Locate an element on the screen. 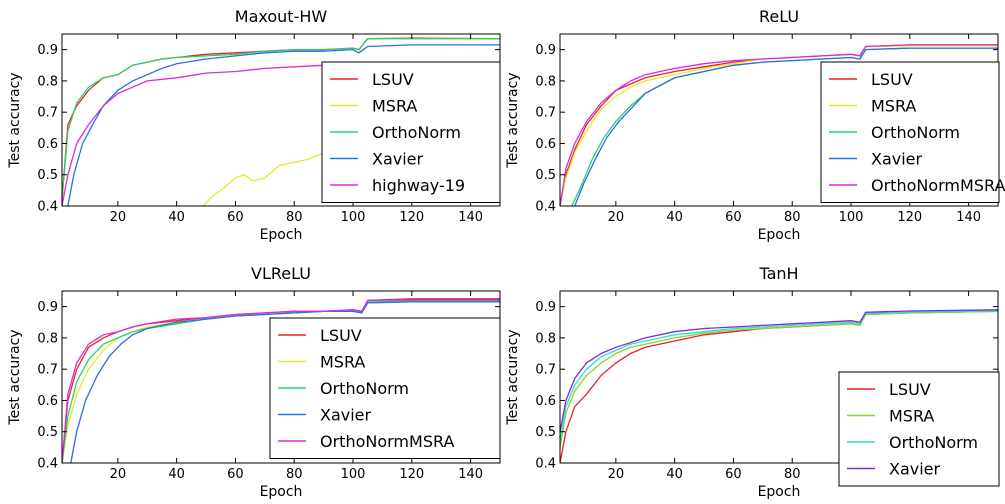 The image size is (1005, 504). chart-title: Maxout-HW is located at coordinates (281, 16).